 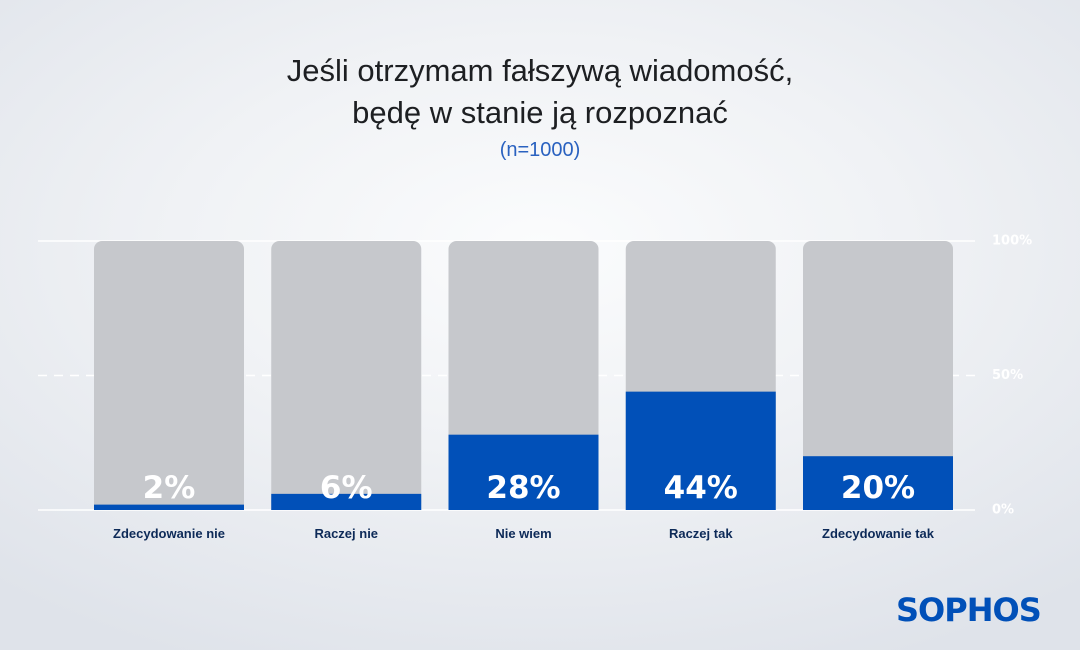 What do you see at coordinates (878, 533) in the screenshot?
I see `x-category-label: Zdecydowanie tak` at bounding box center [878, 533].